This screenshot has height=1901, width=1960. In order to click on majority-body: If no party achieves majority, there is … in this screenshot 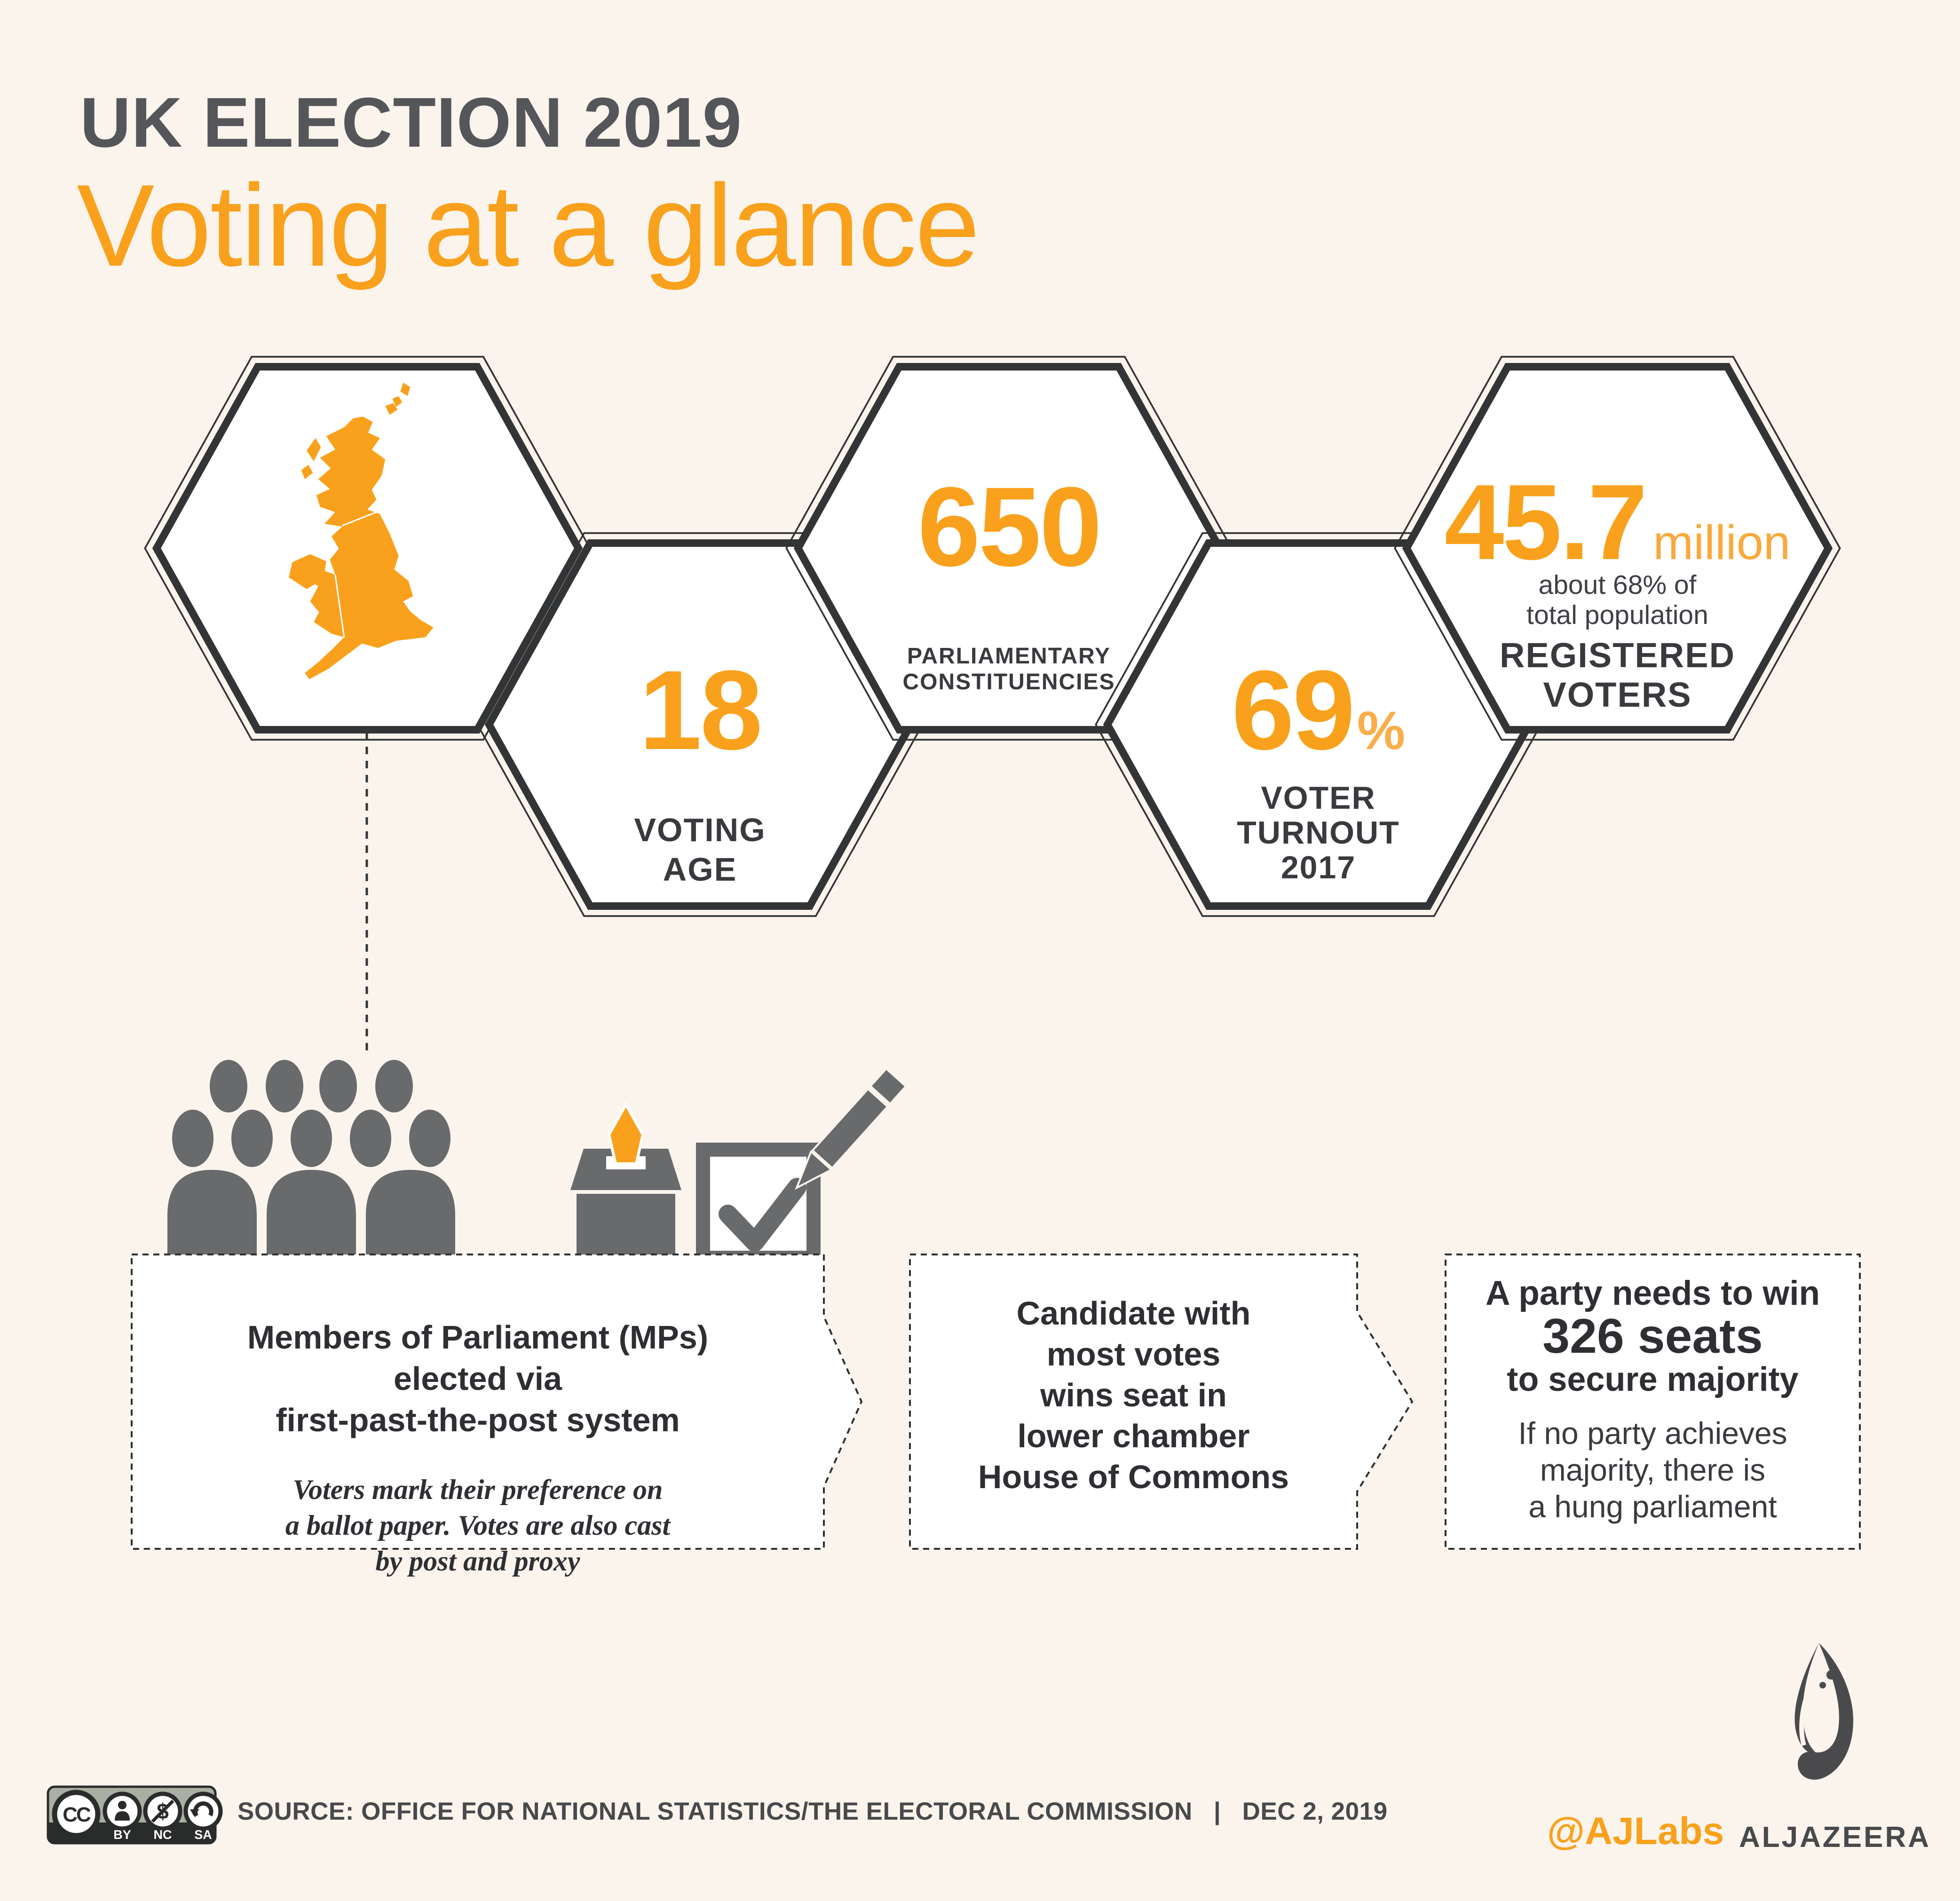, I will do `click(1652, 1469)`.